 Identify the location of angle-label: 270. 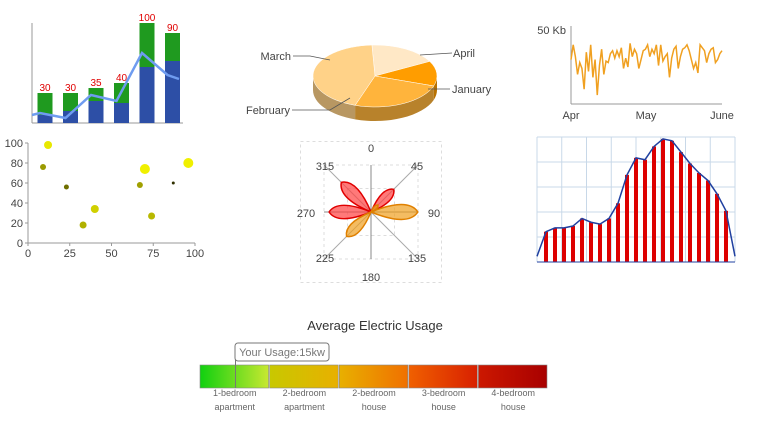
(306, 214).